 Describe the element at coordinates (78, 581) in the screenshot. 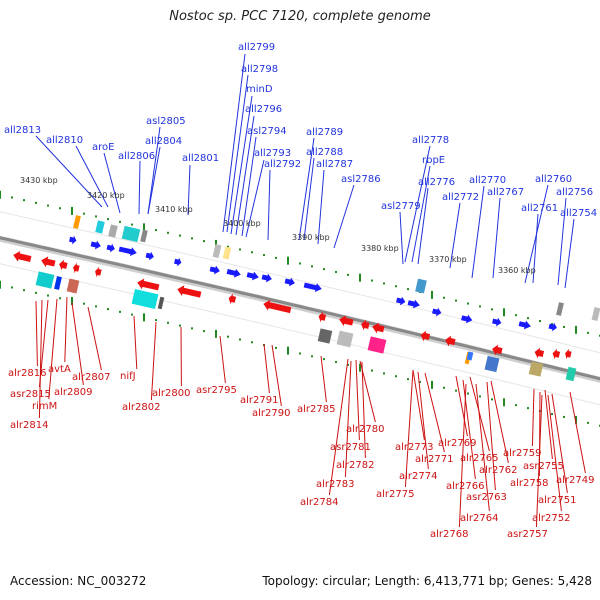

I see `accession-text: Accession: NC_003272` at that location.